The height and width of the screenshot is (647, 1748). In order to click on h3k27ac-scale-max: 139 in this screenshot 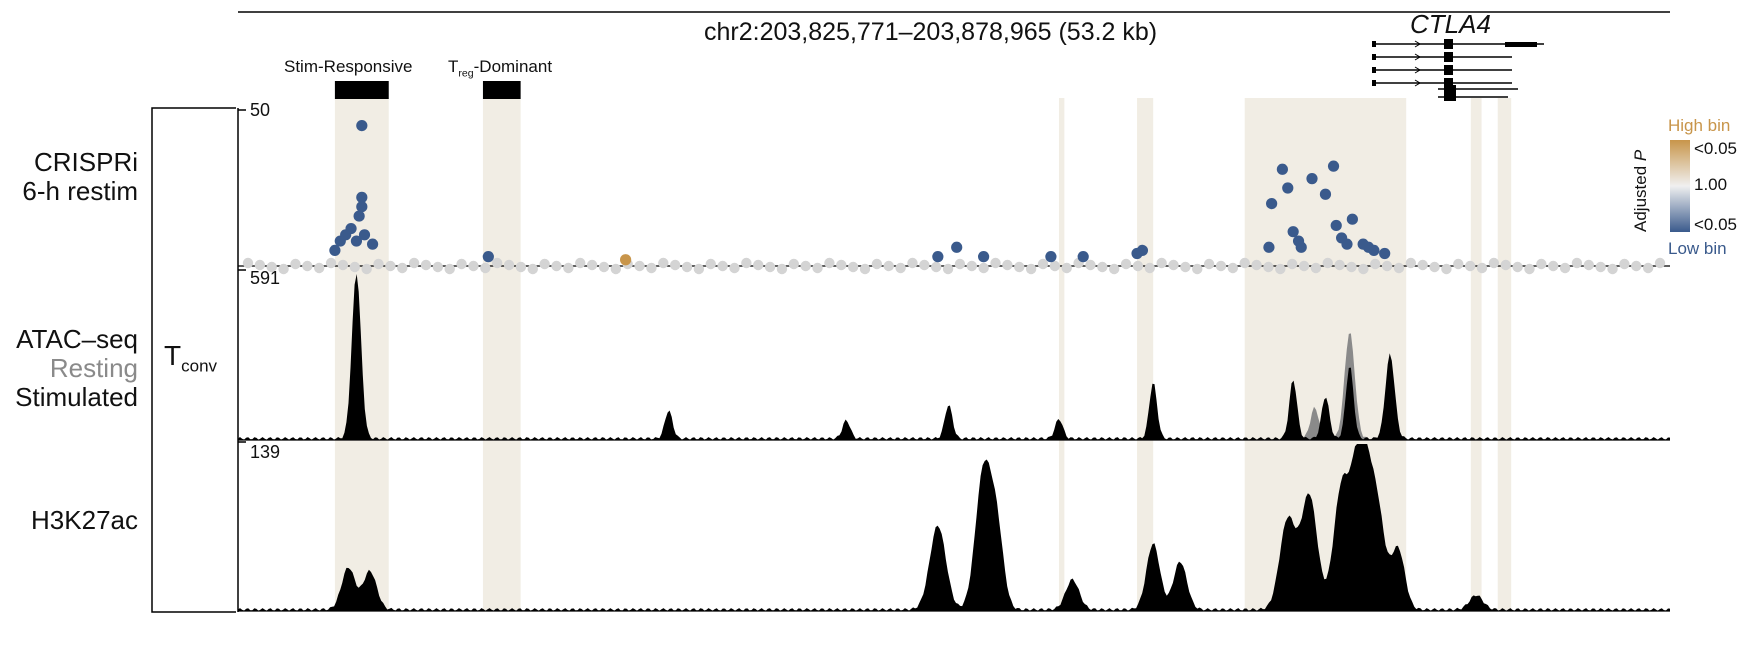, I will do `click(265, 452)`.